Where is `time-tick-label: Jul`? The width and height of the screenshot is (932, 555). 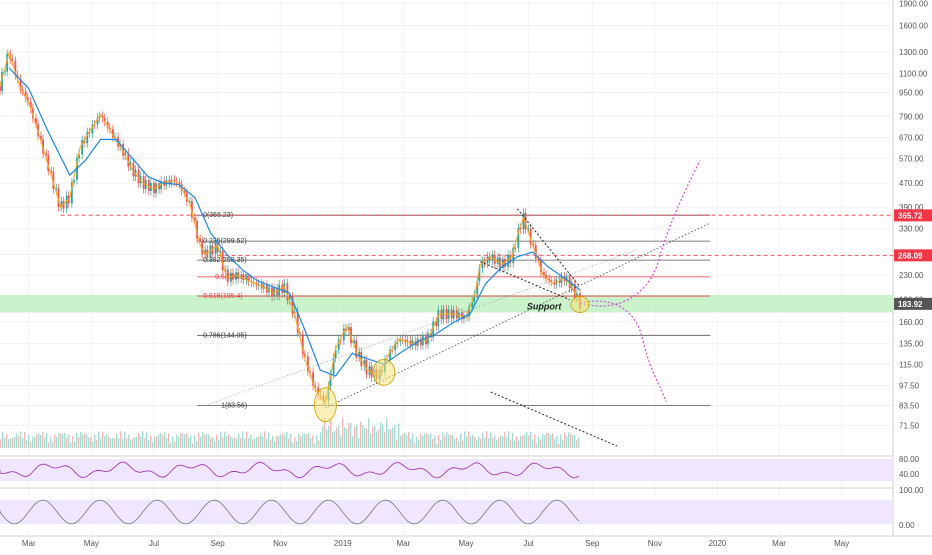
time-tick-label: Jul is located at coordinates (528, 543).